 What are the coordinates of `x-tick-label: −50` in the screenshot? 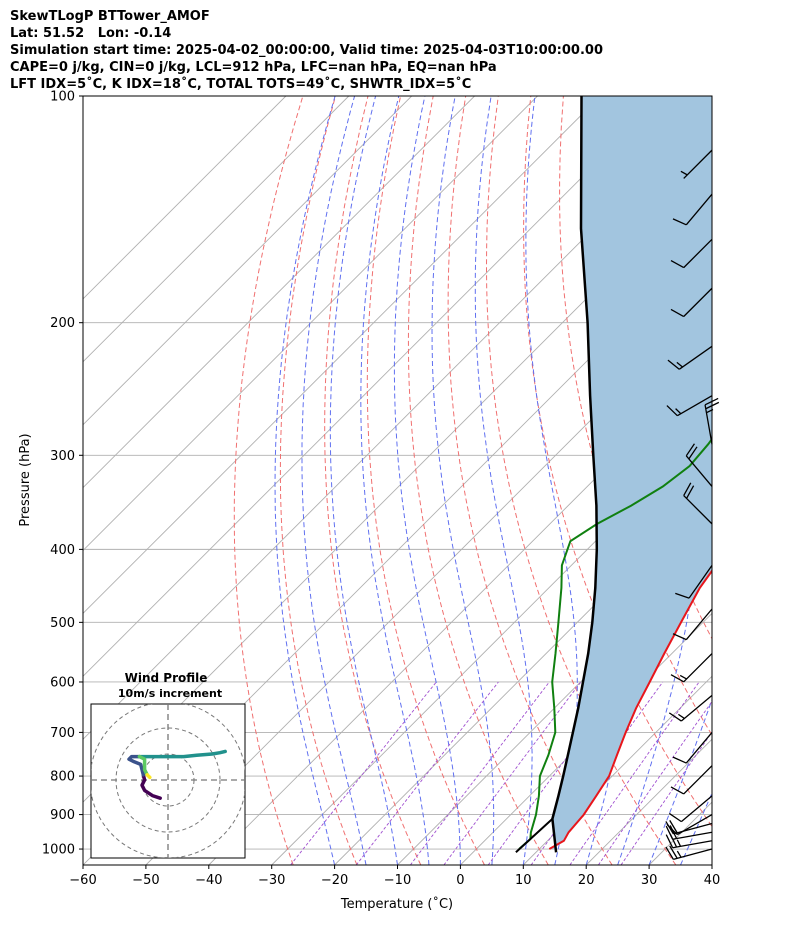 It's located at (145, 880).